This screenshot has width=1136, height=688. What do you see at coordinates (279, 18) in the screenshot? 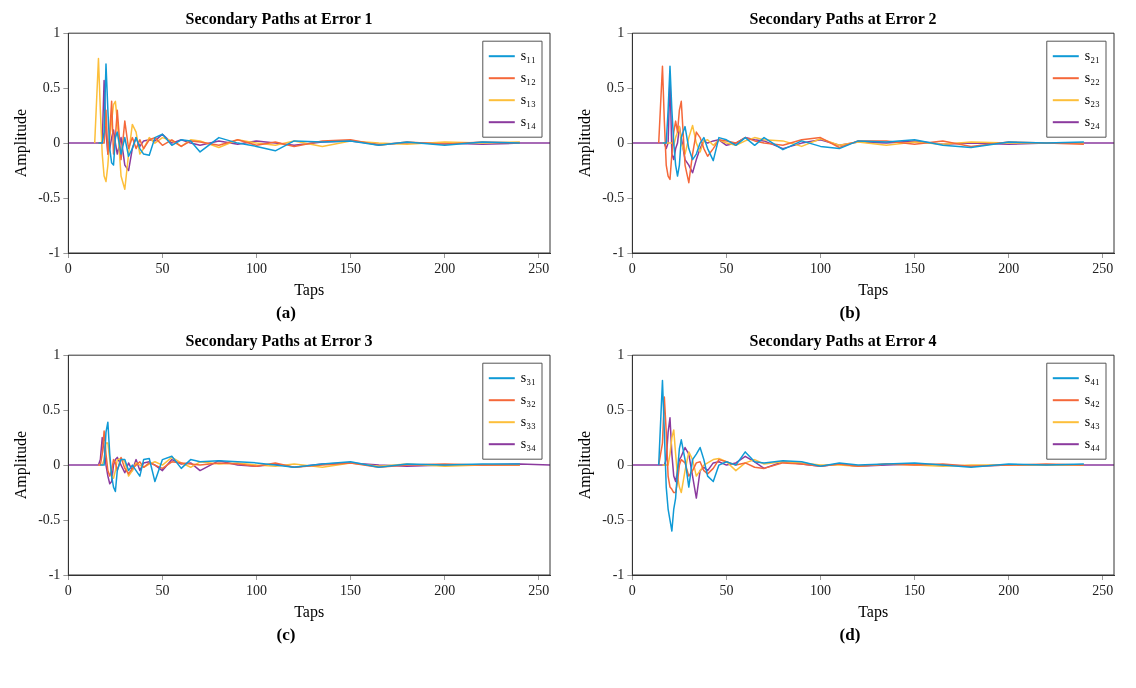
I see `chart-title: Secondary Paths at Error 1` at bounding box center [279, 18].